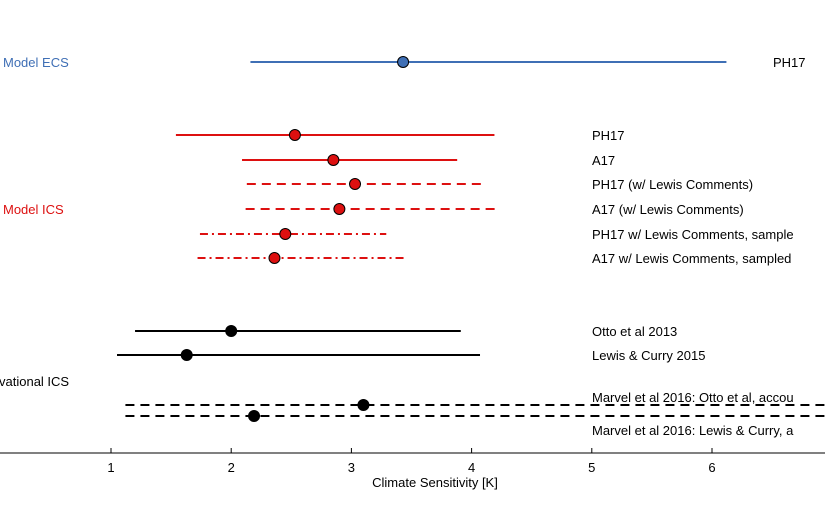 This screenshot has height=510, width=825. What do you see at coordinates (110, 467) in the screenshot?
I see `x-tick-label: 1` at bounding box center [110, 467].